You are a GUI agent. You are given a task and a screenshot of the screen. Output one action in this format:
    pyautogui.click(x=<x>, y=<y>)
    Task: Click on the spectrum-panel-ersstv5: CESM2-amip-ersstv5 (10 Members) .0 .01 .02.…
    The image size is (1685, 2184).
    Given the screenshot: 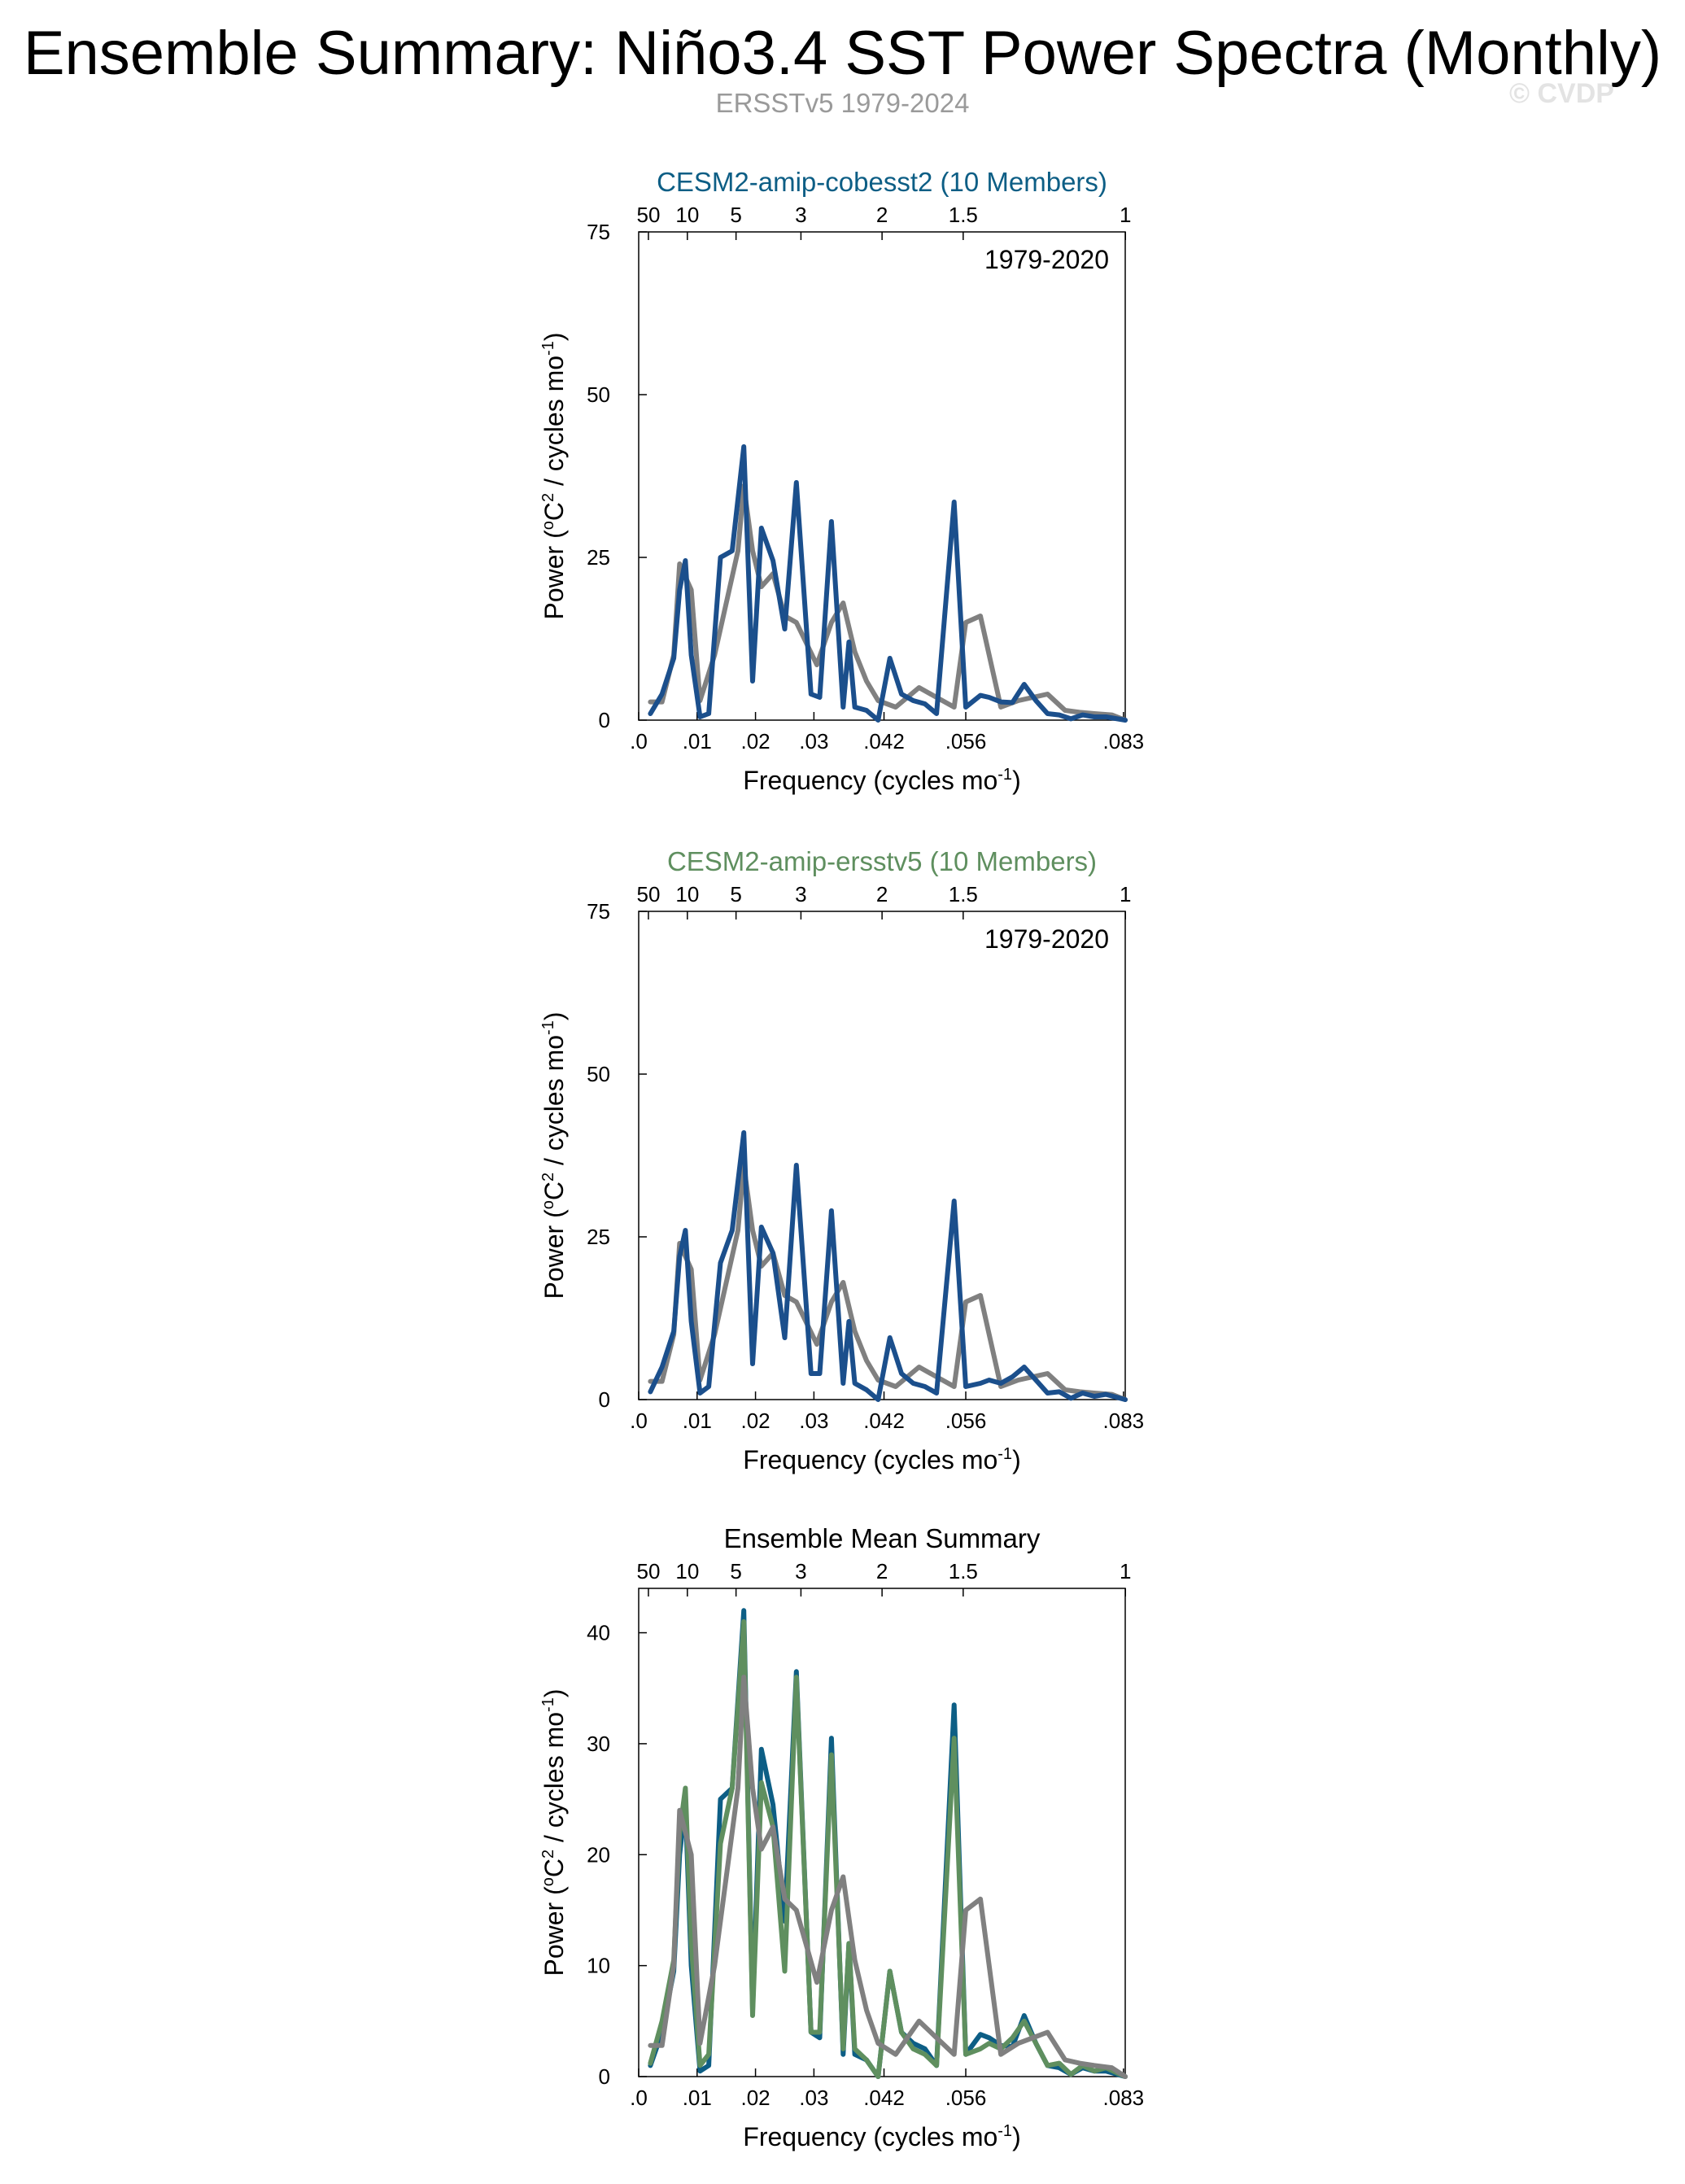 What is the action you would take?
    pyautogui.click(x=842, y=1160)
    